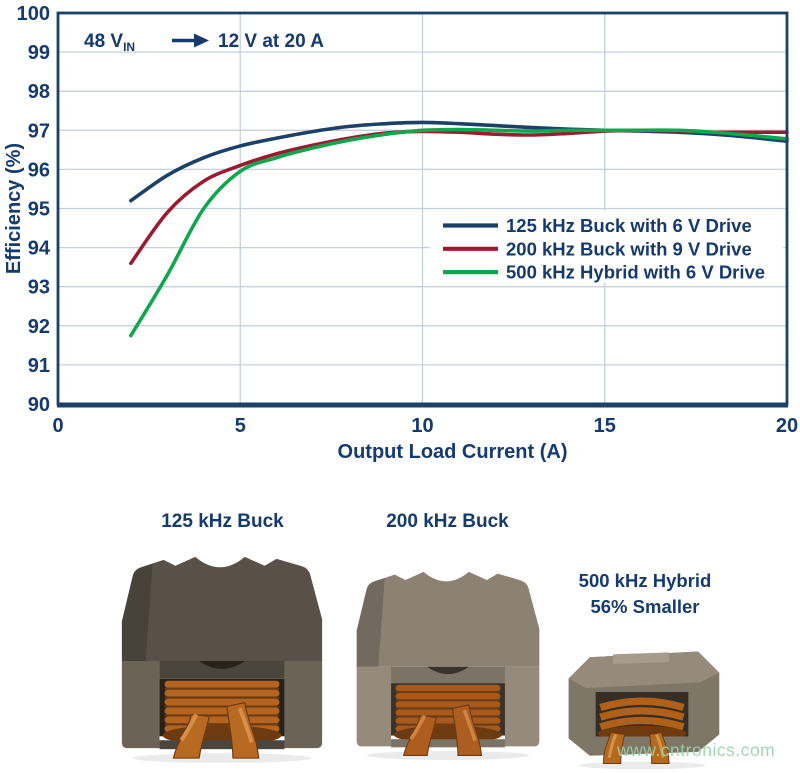 This screenshot has width=800, height=773. Describe the element at coordinates (645, 594) in the screenshot. I see `photo-label-500khz-hybrid: 500 kHz Hybrid 56% Smaller` at that location.